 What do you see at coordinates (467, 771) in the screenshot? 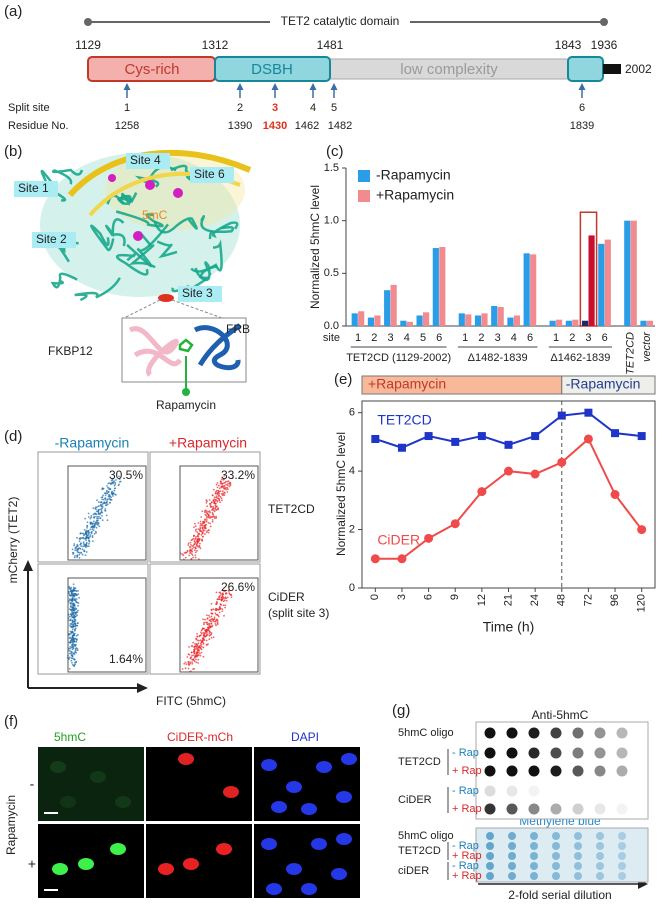
I see `condition-label: + Rap` at bounding box center [467, 771].